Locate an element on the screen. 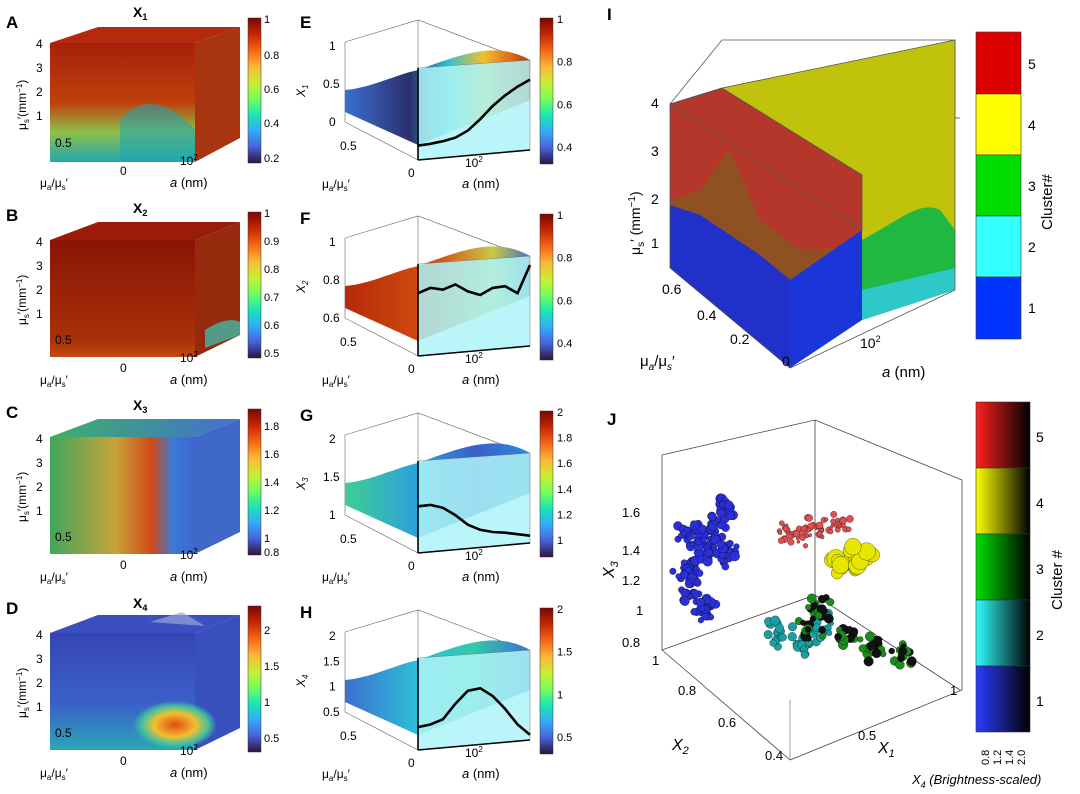  panel-f: F 1 0.8 0.6 X2 0.5 0 102 μa/μs′ a (nm) 1 0.8 0.6 0.4 is located at coordinates (433, 299).